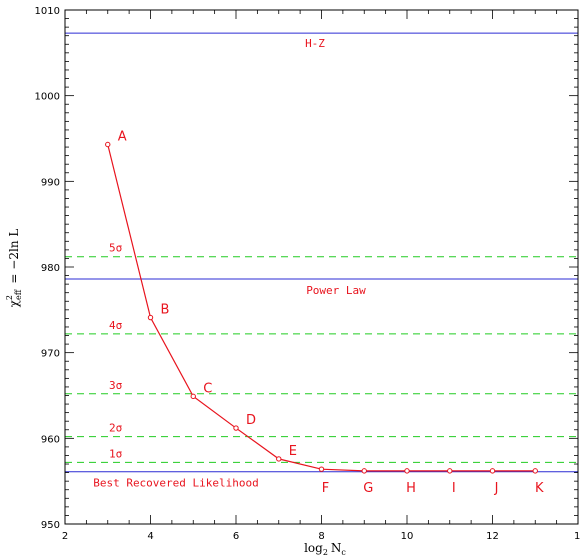 This screenshot has height=560, width=581. Describe the element at coordinates (47, 97) in the screenshot. I see `y-tick-label: 1000` at that location.